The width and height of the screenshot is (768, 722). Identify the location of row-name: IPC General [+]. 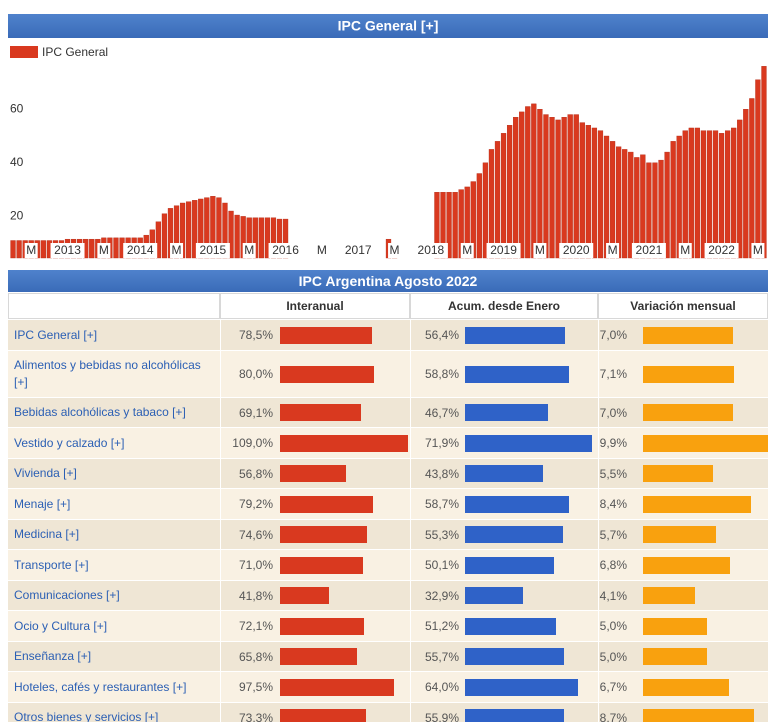
(56, 334).